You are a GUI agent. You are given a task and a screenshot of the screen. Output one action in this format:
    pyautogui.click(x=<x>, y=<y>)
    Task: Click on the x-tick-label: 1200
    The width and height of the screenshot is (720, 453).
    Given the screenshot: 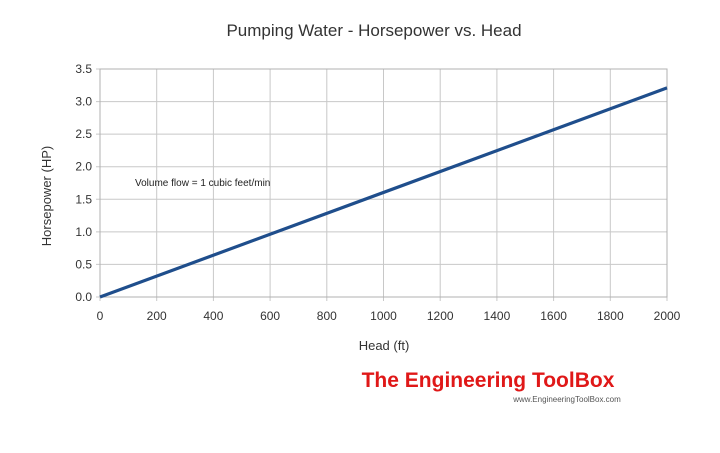 What is the action you would take?
    pyautogui.click(x=440, y=316)
    